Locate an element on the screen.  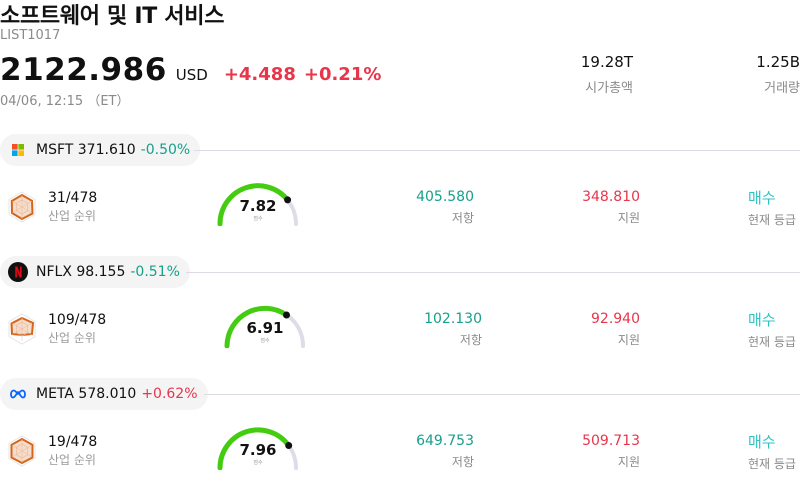
resistance-value: 649.753 is located at coordinates (445, 441).